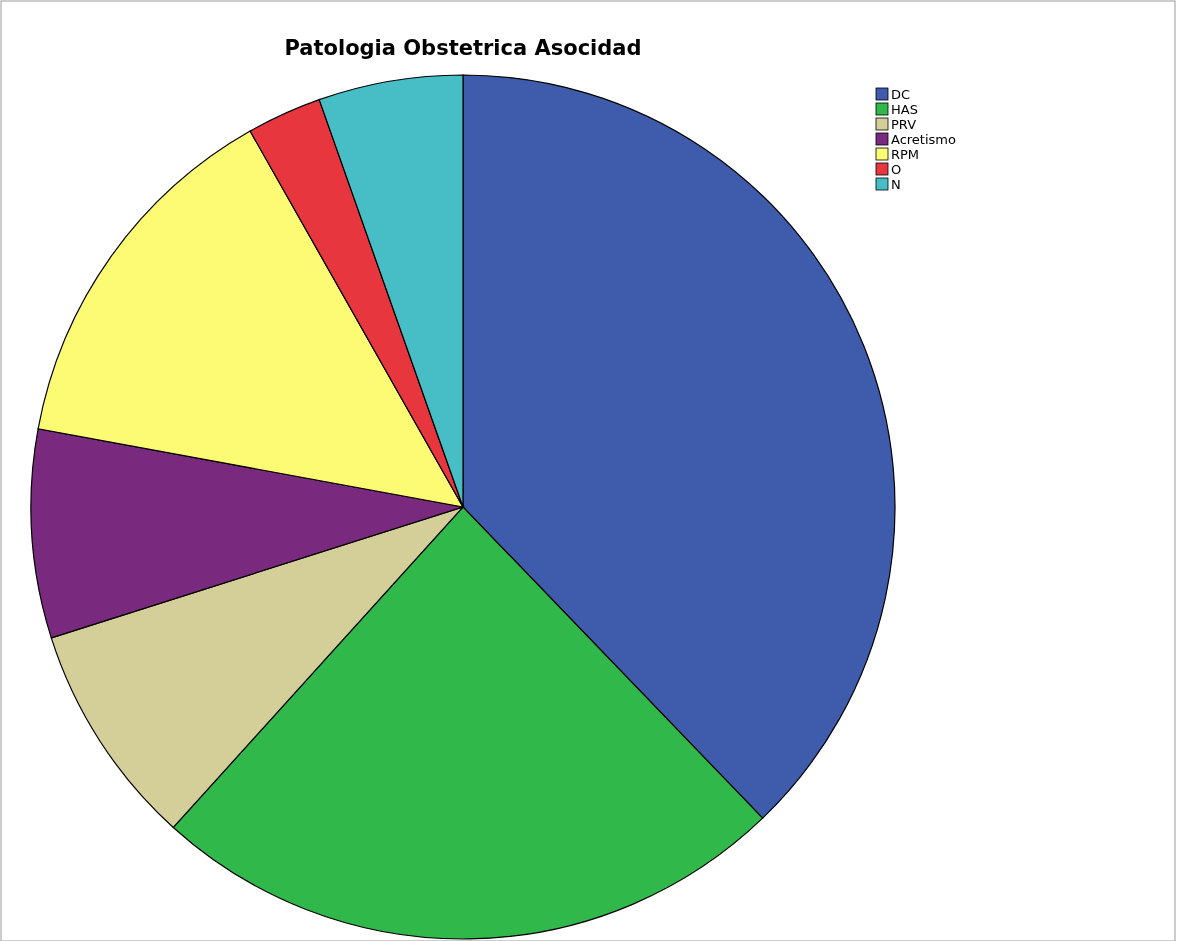 This screenshot has height=941, width=1201. I want to click on legend-label: Acretismo, so click(924, 139).